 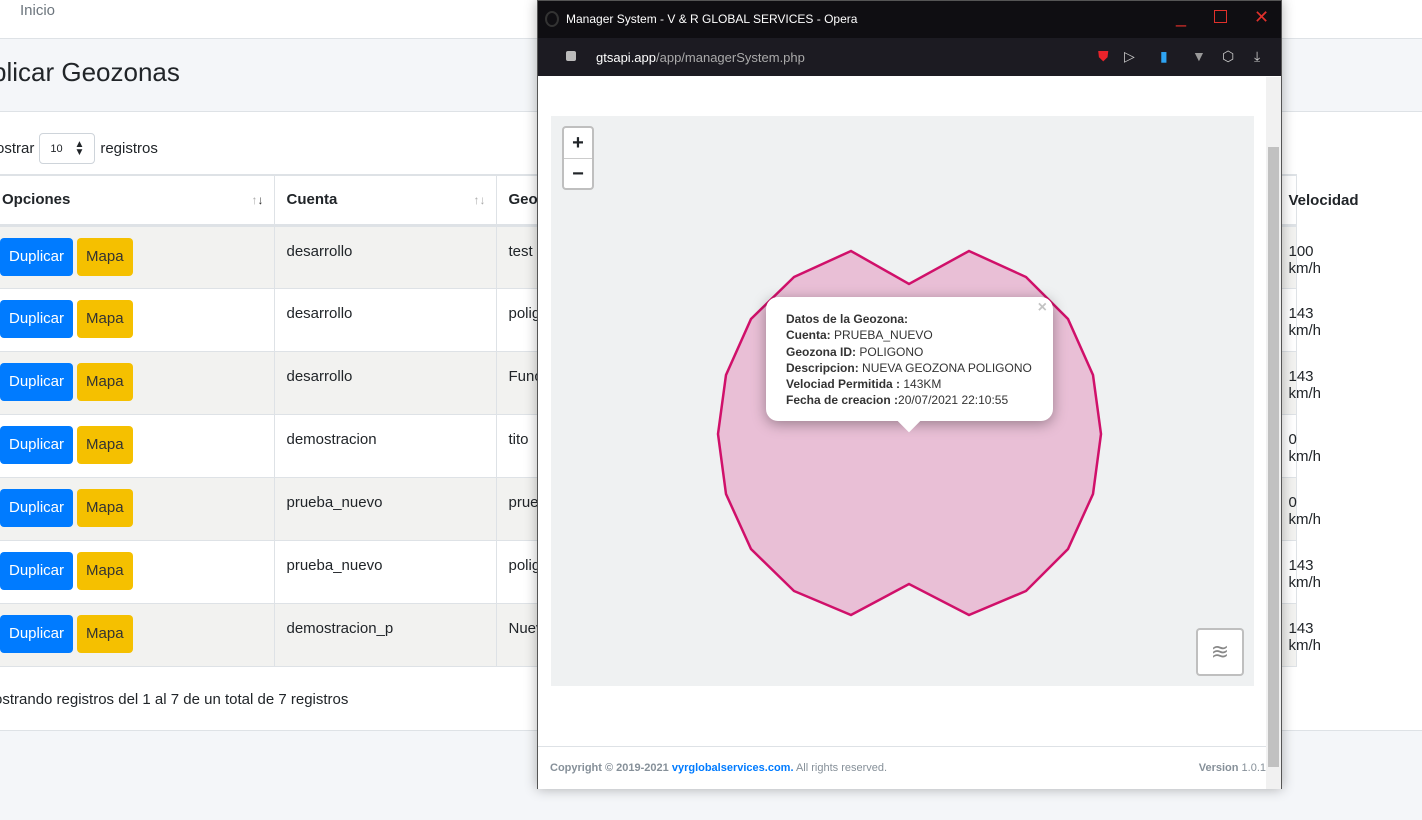 I want to click on popup-close-button: ×, so click(x=1042, y=307).